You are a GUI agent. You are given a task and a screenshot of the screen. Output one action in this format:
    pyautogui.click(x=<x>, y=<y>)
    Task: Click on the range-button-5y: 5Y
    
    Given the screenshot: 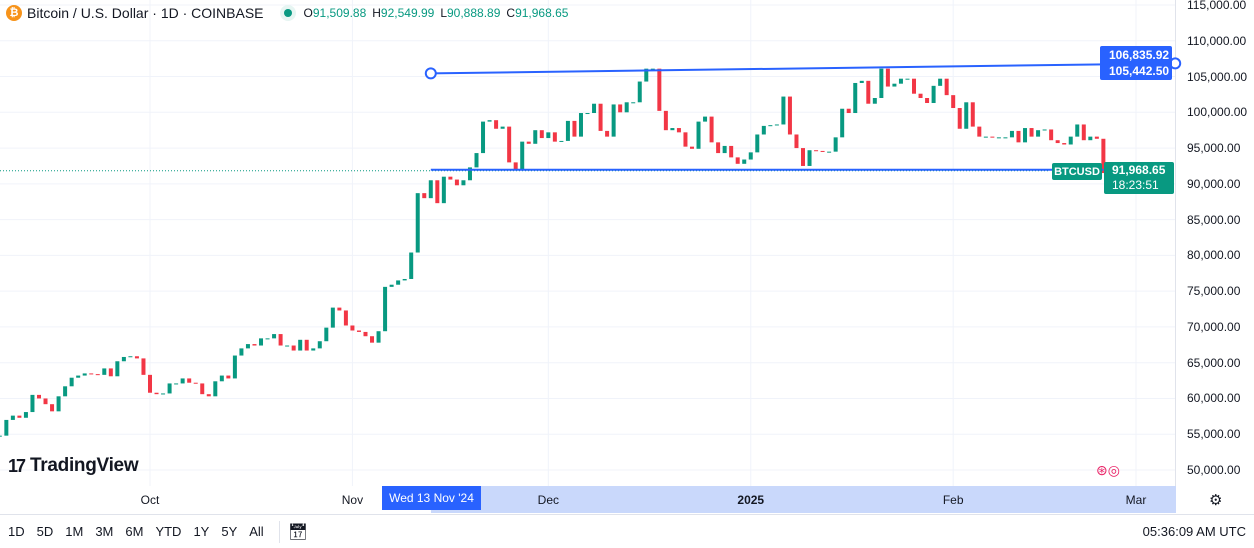 What is the action you would take?
    pyautogui.click(x=229, y=531)
    